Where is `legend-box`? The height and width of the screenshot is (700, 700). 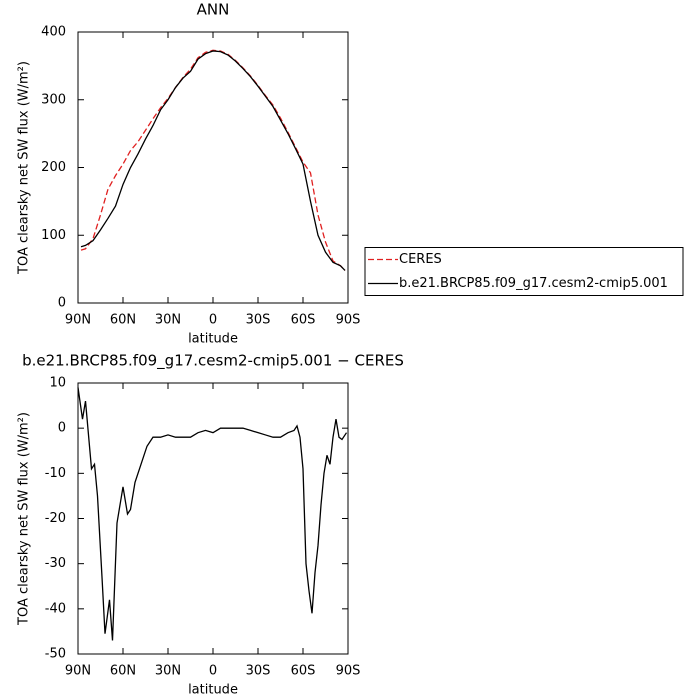
legend-box is located at coordinates (524, 271).